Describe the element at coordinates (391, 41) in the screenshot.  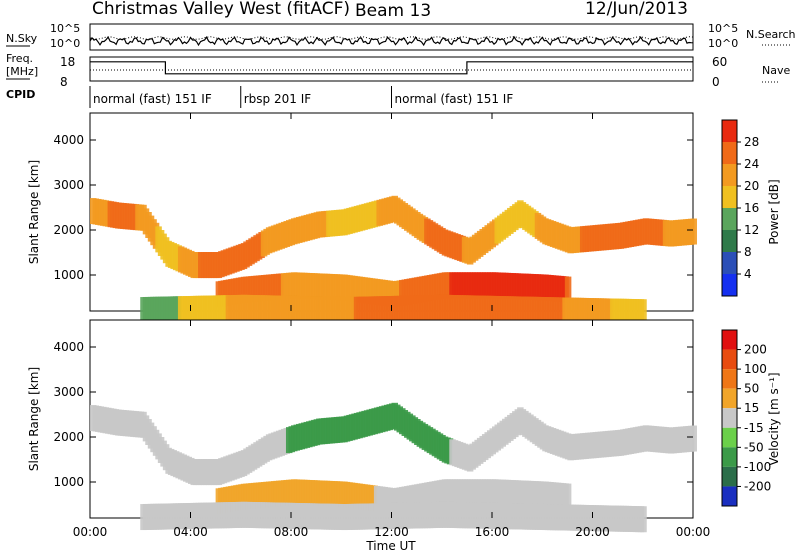
I see `noise-sky-trace` at that location.